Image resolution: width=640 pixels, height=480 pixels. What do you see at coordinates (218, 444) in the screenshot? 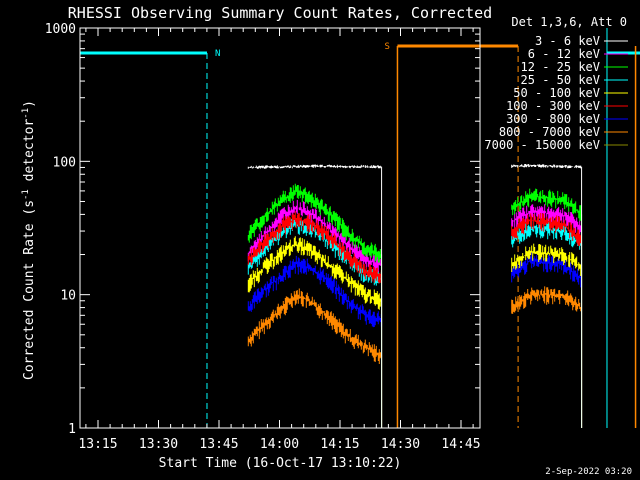
I see `x-tick-label: 13:45` at bounding box center [218, 444].